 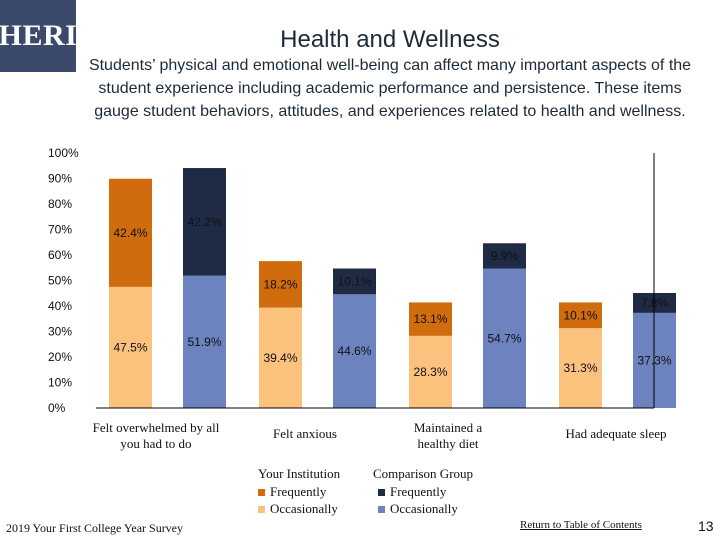 I want to click on y-tick-label: 80%, so click(x=60, y=204).